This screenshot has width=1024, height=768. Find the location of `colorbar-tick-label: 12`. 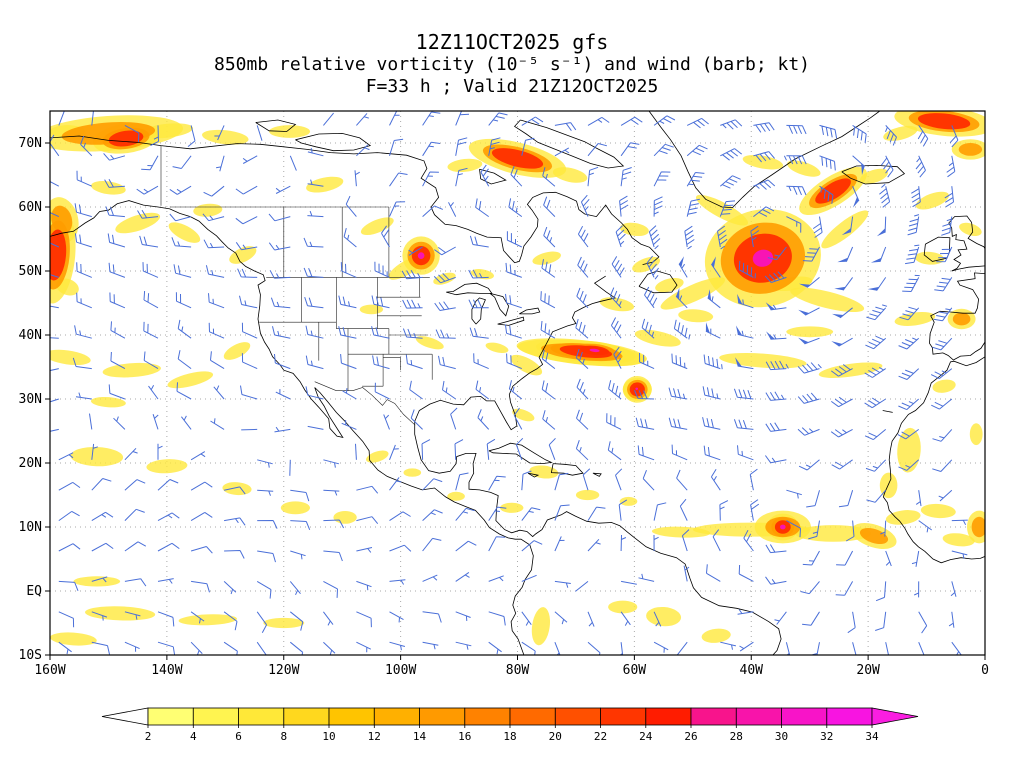

colorbar-tick-label: 12 is located at coordinates (374, 736).